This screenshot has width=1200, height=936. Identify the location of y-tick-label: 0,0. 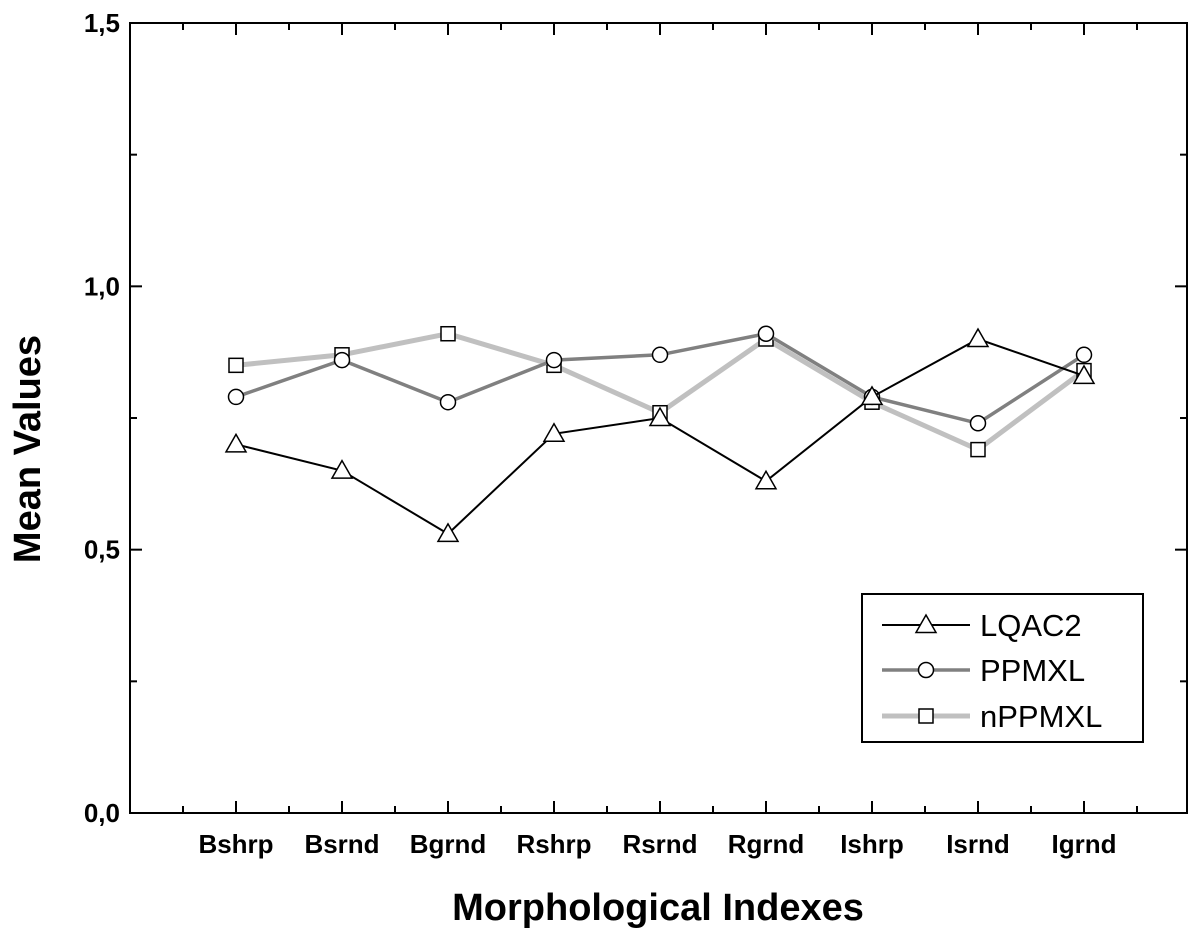
(102, 813).